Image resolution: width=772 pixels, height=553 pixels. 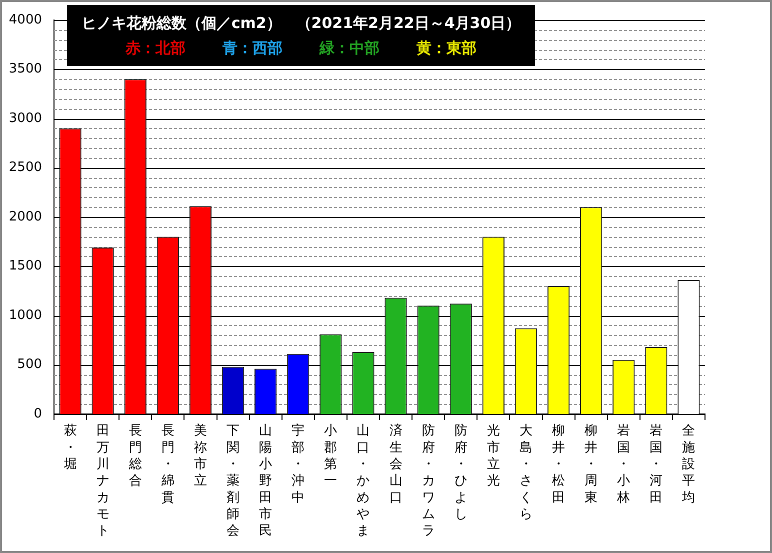 I want to click on x-tick-label: 済生会山口, so click(x=395, y=464).